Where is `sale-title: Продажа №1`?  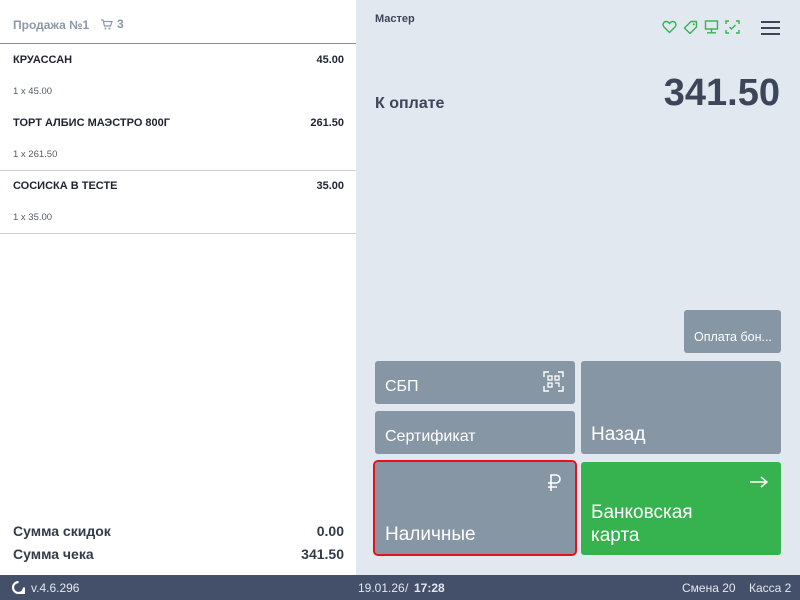
sale-title: Продажа №1 is located at coordinates (51, 25).